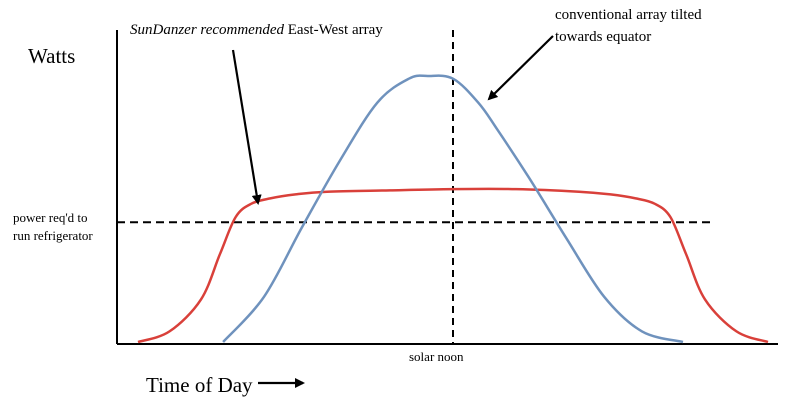  What do you see at coordinates (520, 68) in the screenshot?
I see `conventional-arrow` at bounding box center [520, 68].